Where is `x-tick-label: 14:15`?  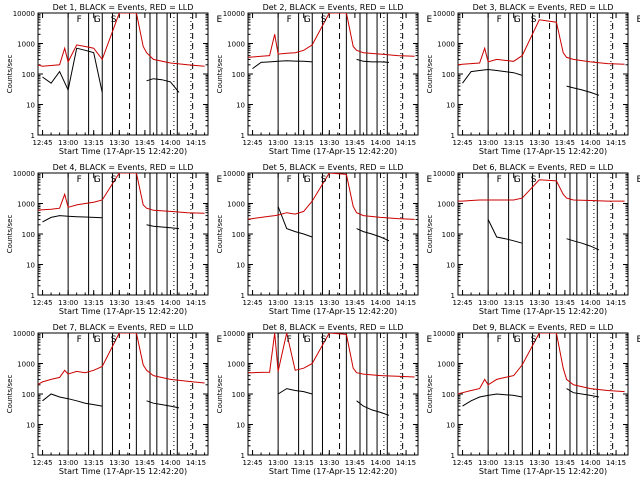 x-tick-label: 14:15 is located at coordinates (616, 463).